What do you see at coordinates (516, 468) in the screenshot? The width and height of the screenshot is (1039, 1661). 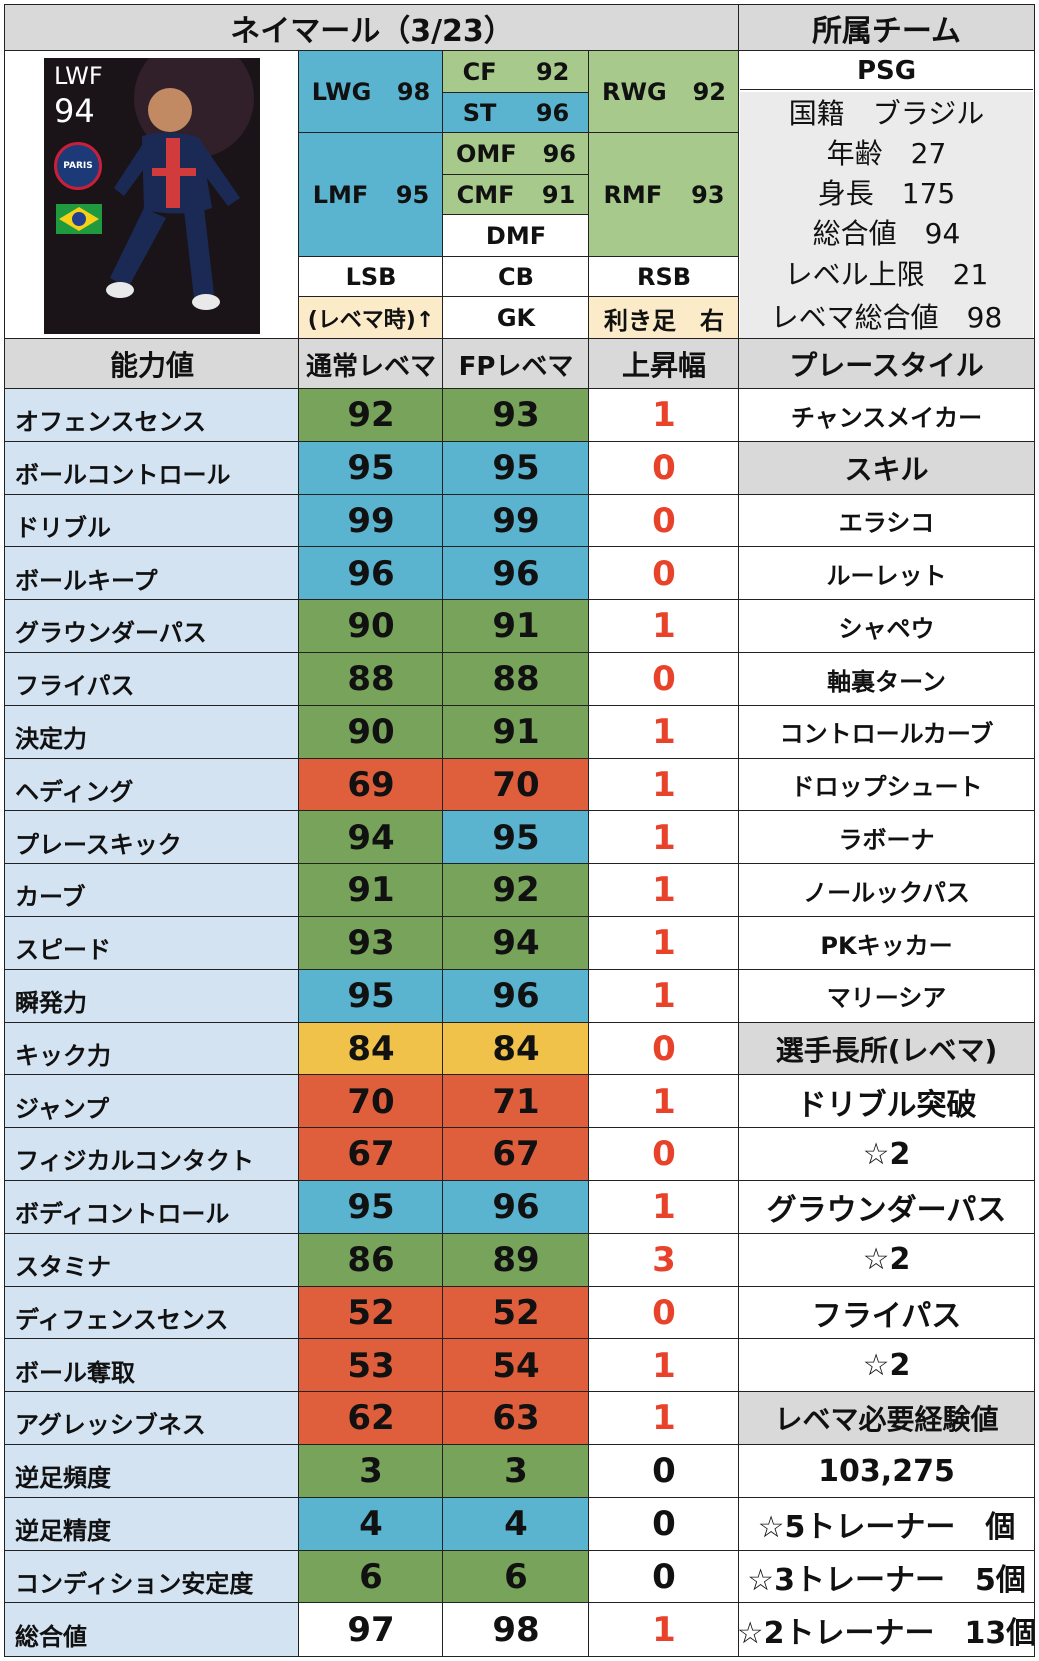 I see `stat-fp-value: 95` at bounding box center [516, 468].